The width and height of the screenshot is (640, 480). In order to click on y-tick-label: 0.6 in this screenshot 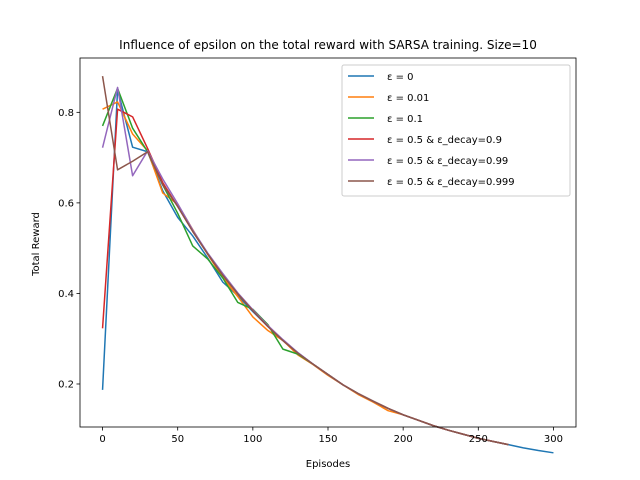, I will do `click(66, 203)`.